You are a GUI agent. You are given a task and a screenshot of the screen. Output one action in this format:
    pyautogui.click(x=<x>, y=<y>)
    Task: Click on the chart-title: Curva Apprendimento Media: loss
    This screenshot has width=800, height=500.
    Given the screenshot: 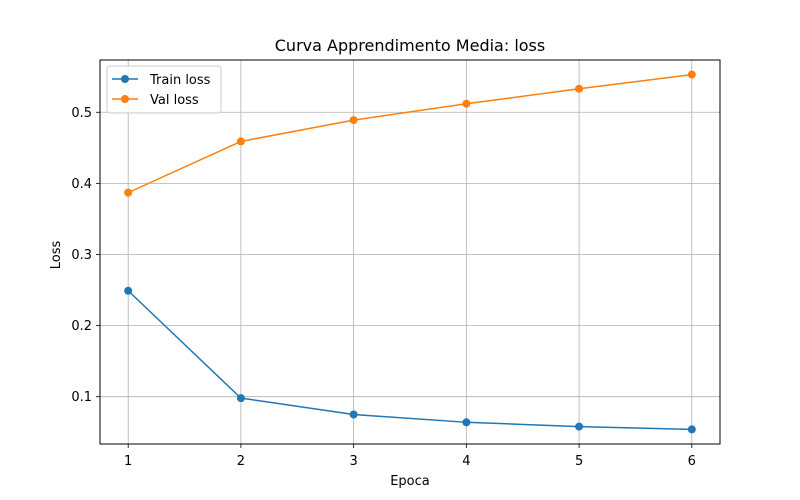 What is the action you would take?
    pyautogui.click(x=410, y=45)
    